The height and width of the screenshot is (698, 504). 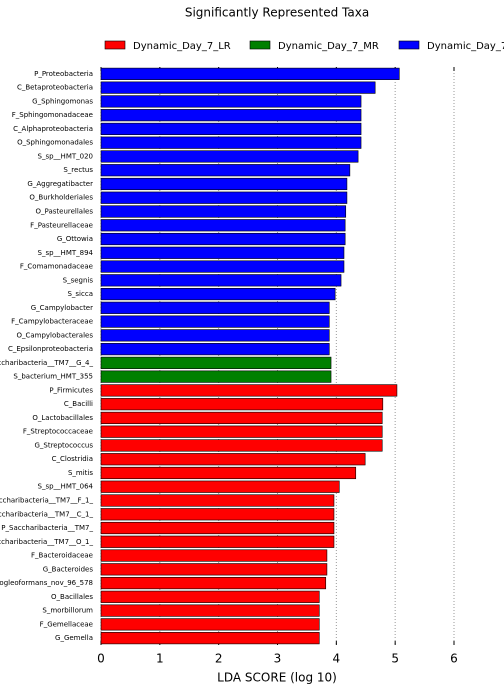 I want to click on x-tick-label: 3, so click(x=278, y=659).